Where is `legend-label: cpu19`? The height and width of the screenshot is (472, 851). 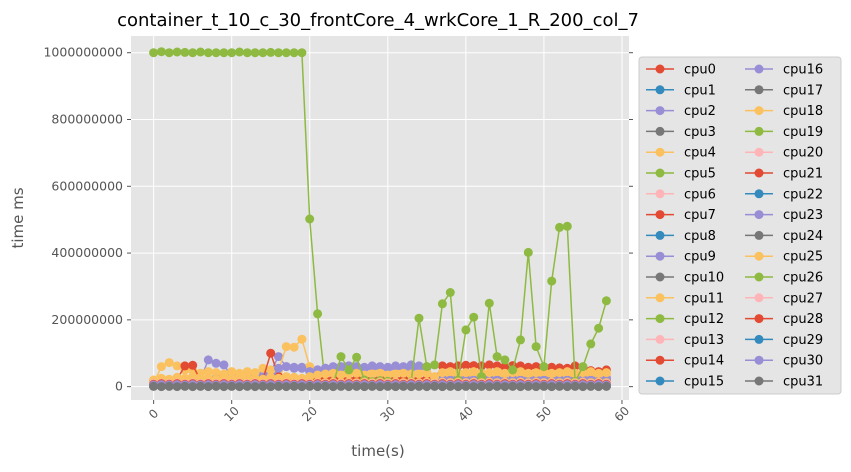 legend-label: cpu19 is located at coordinates (803, 132).